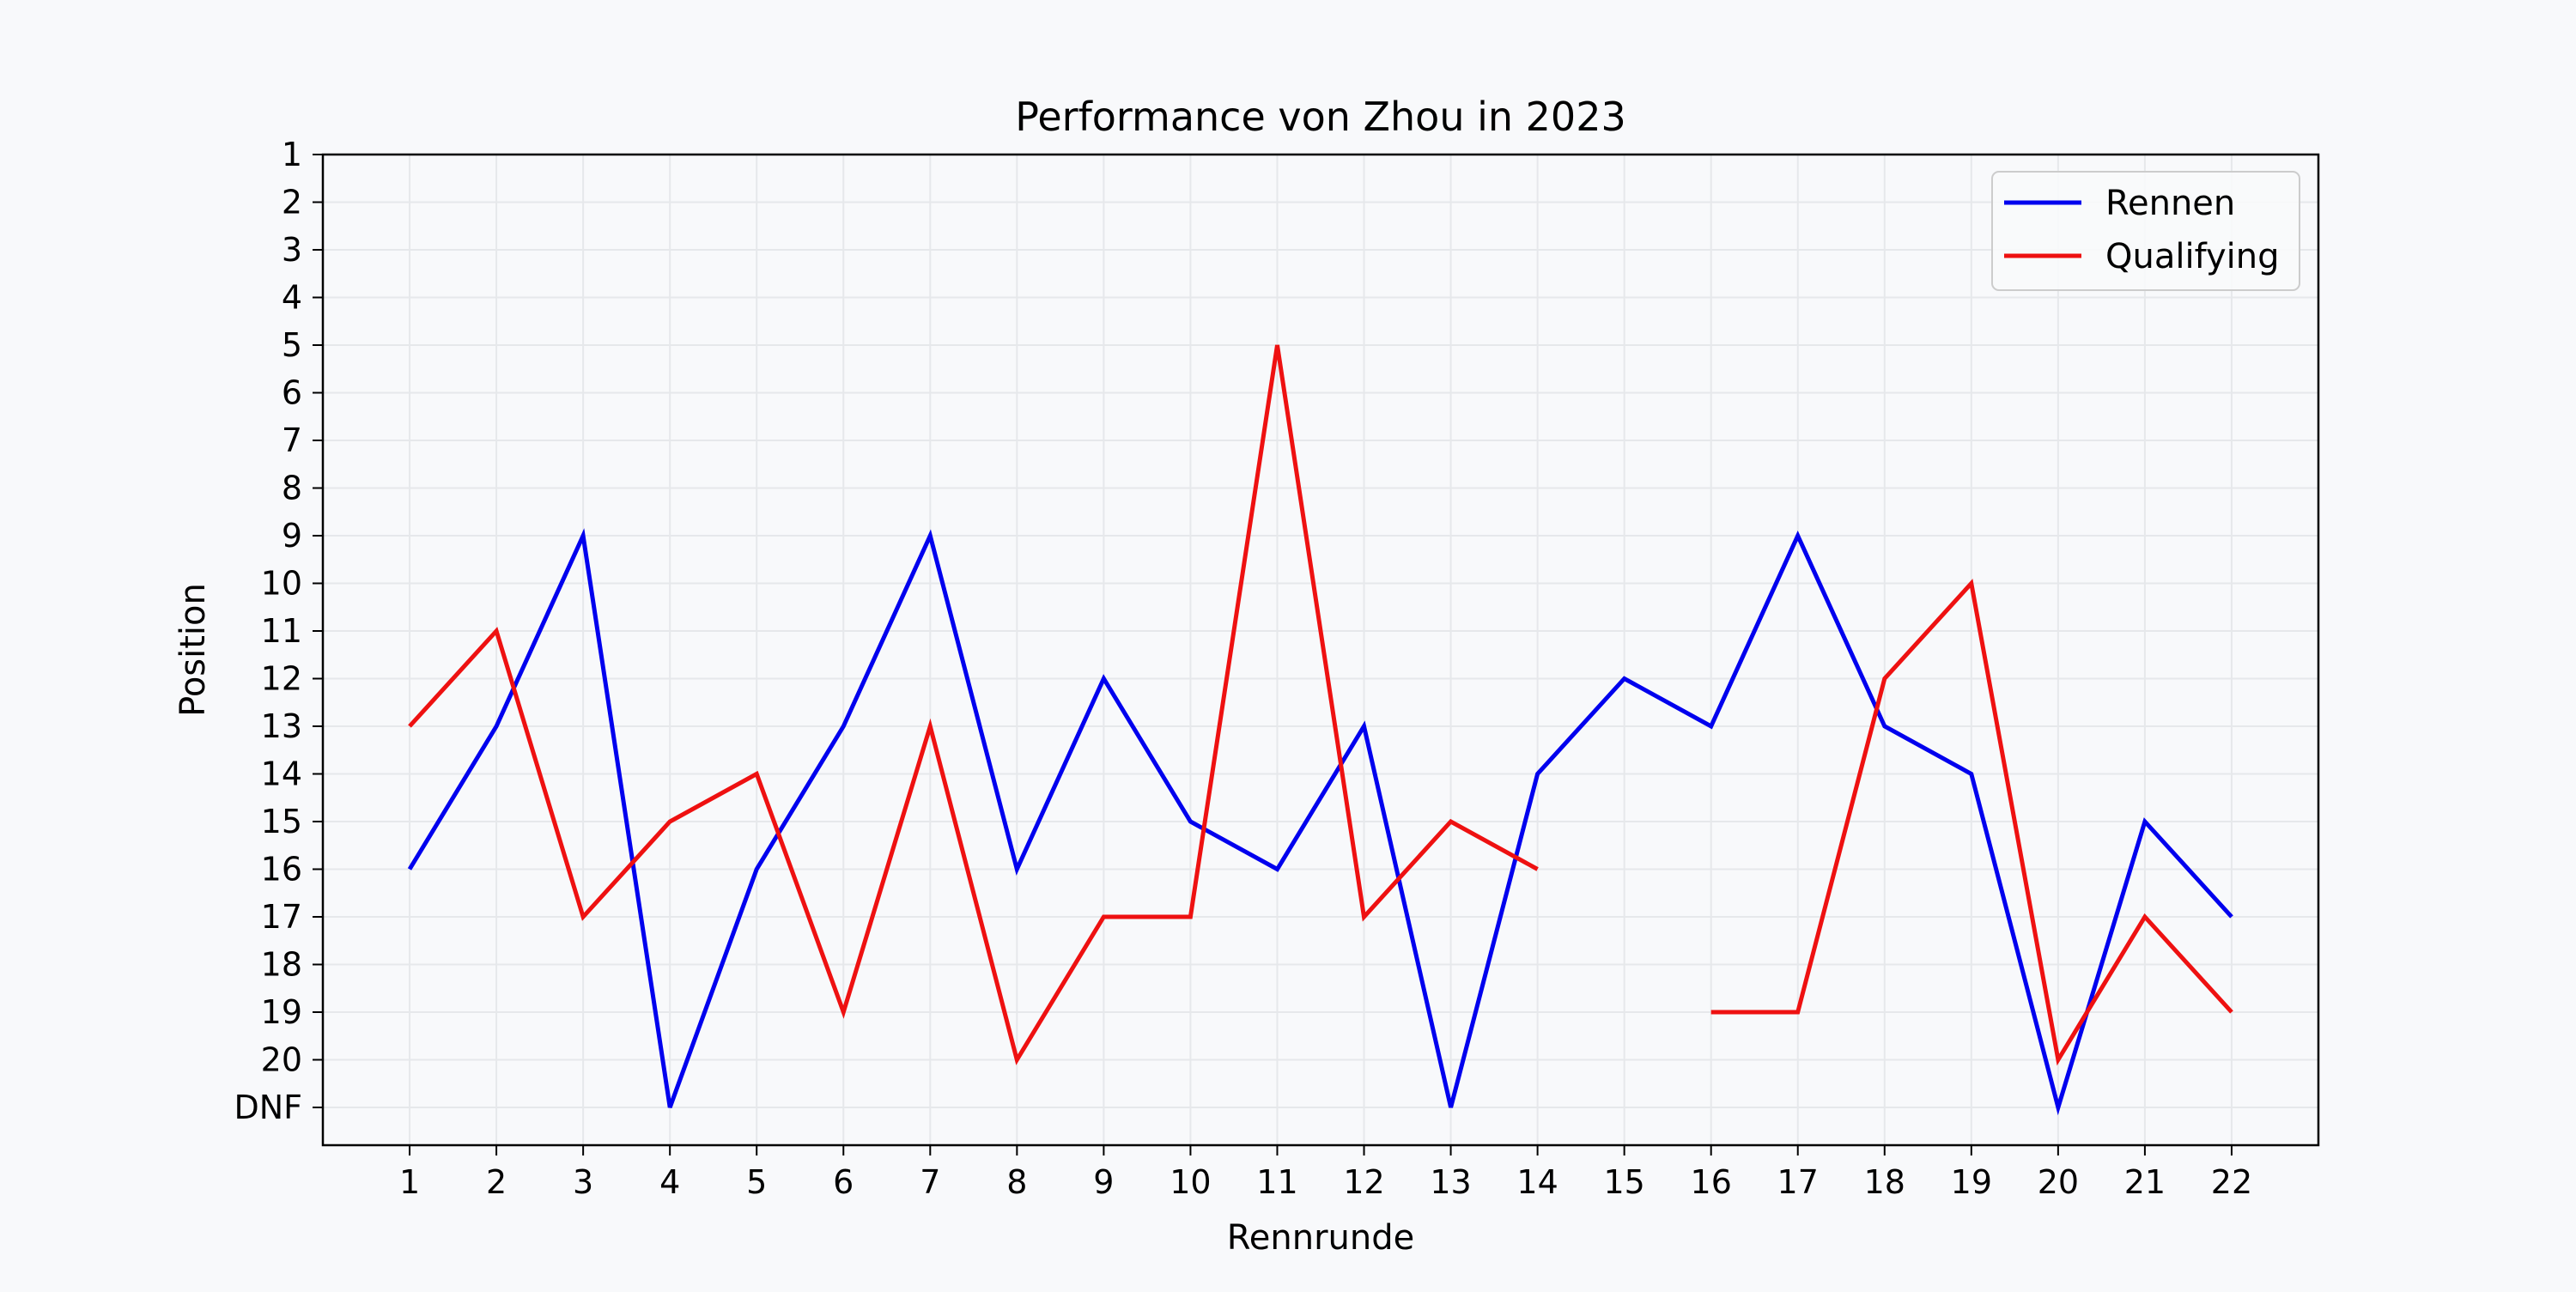 This screenshot has height=1292, width=2576. Describe the element at coordinates (1885, 1182) in the screenshot. I see `x-tick-label: 18` at that location.